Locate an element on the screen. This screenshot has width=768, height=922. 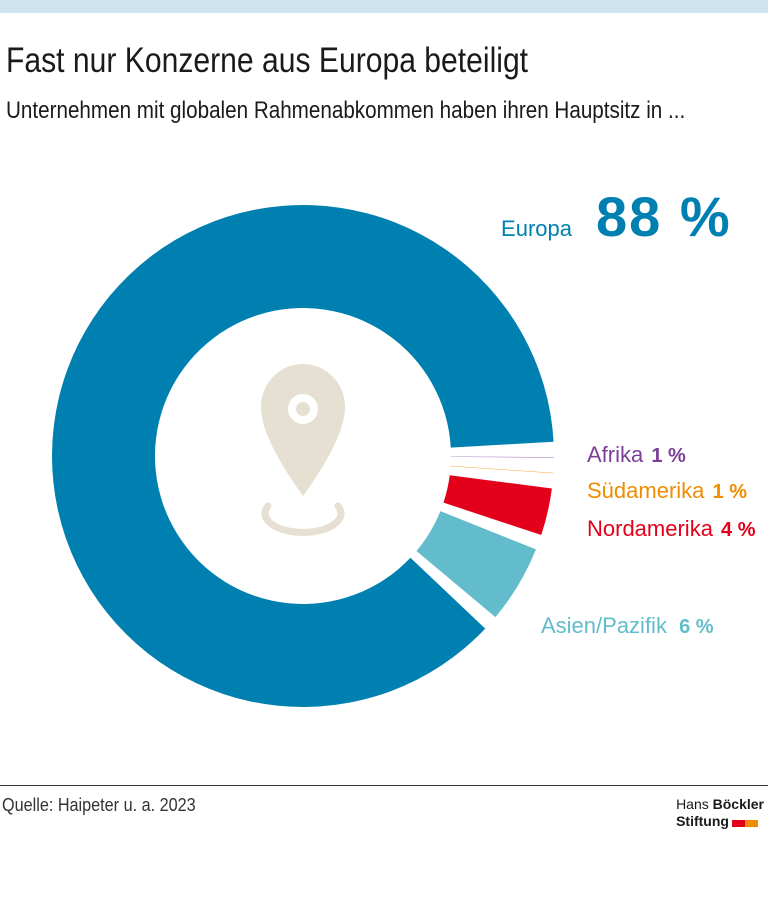
label-südamerika: Südamerika 1 % is located at coordinates (667, 490).